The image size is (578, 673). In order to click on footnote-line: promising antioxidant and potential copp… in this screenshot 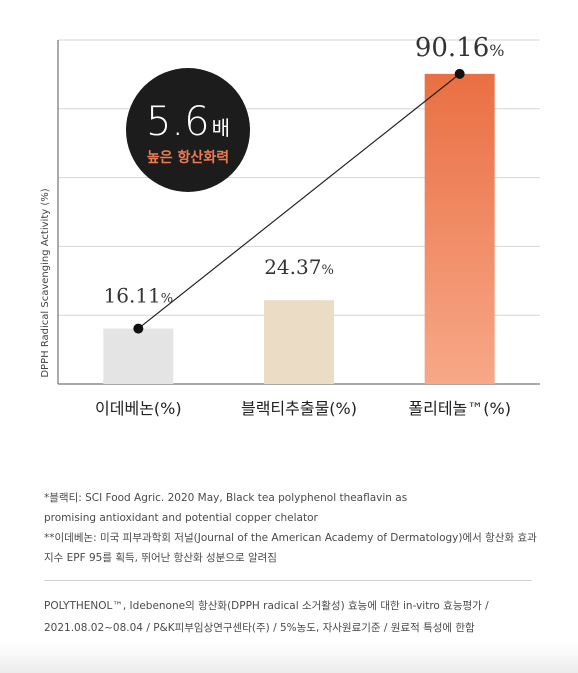, I will do `click(181, 518)`.